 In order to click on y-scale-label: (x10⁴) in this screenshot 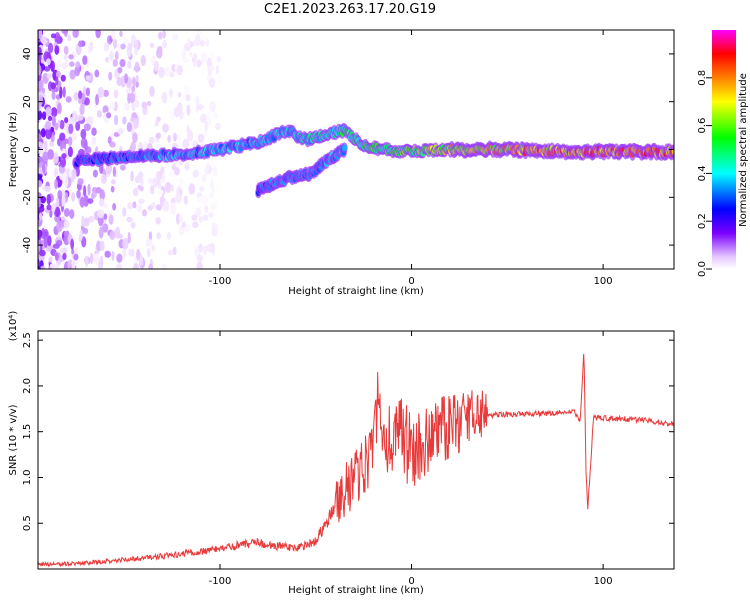, I will do `click(13, 326)`.